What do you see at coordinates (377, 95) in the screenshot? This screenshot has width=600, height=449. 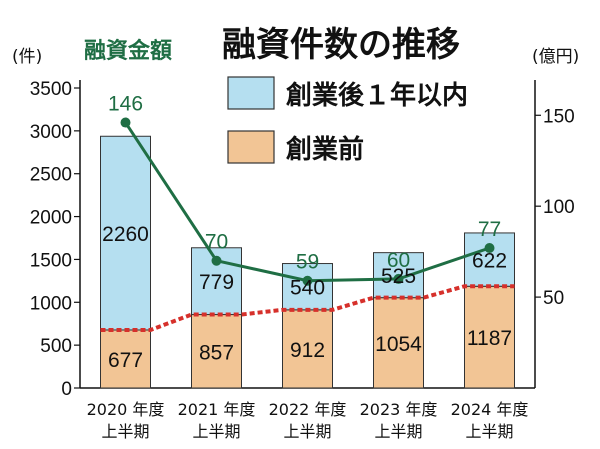 I see `legend-label-after: 創業後１年以内` at bounding box center [377, 95].